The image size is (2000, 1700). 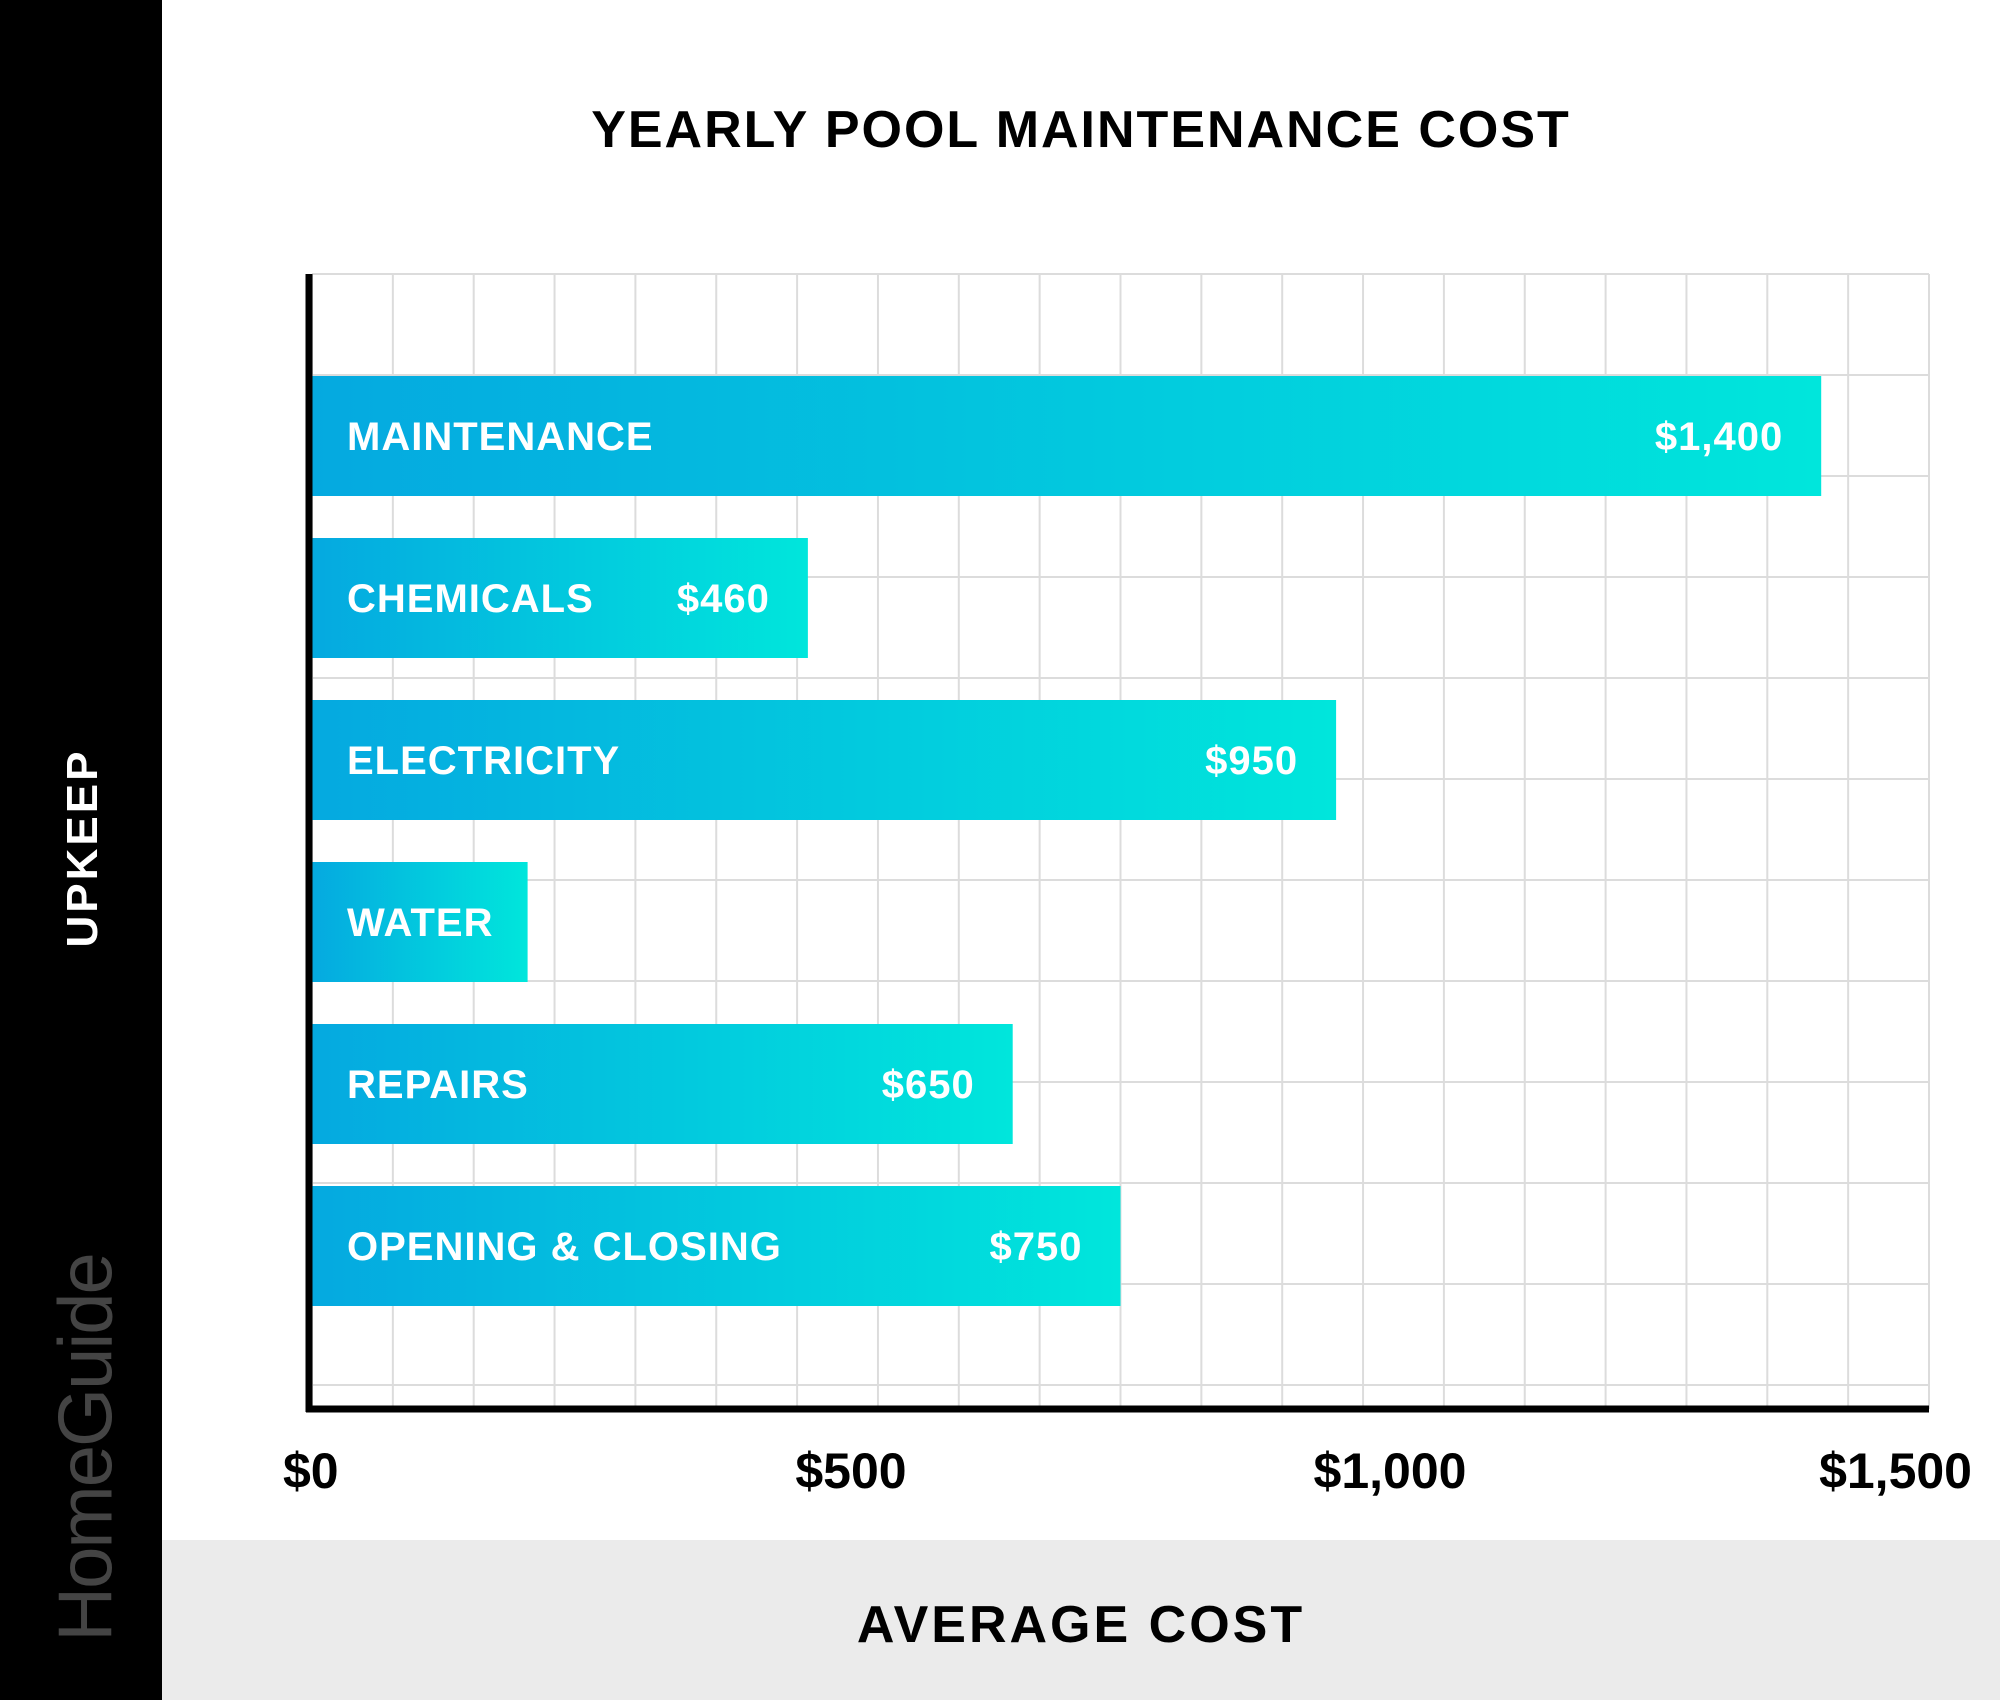 What do you see at coordinates (500, 437) in the screenshot?
I see `bar-category-label: MAINTENANCE` at bounding box center [500, 437].